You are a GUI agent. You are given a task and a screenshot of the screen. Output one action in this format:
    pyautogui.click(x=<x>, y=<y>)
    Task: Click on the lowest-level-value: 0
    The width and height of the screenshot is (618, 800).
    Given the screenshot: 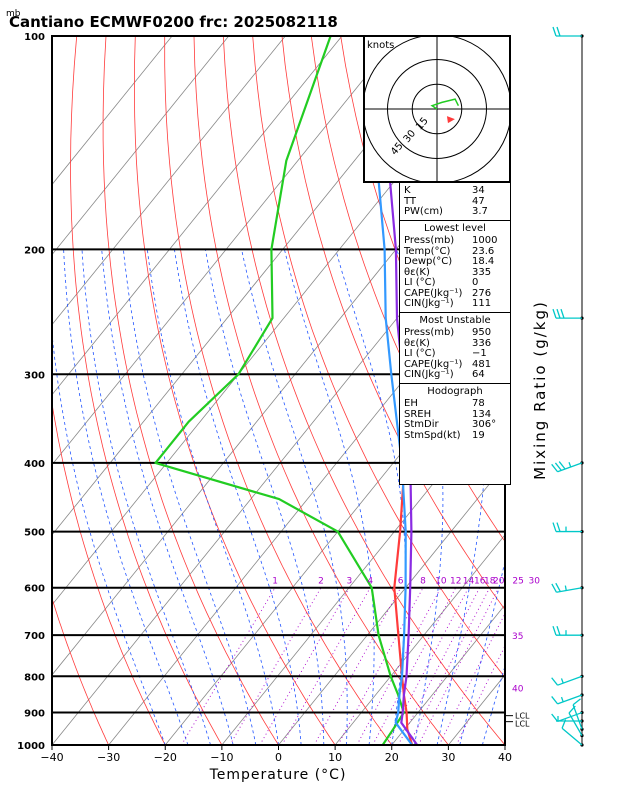 What is the action you would take?
    pyautogui.click(x=475, y=282)
    